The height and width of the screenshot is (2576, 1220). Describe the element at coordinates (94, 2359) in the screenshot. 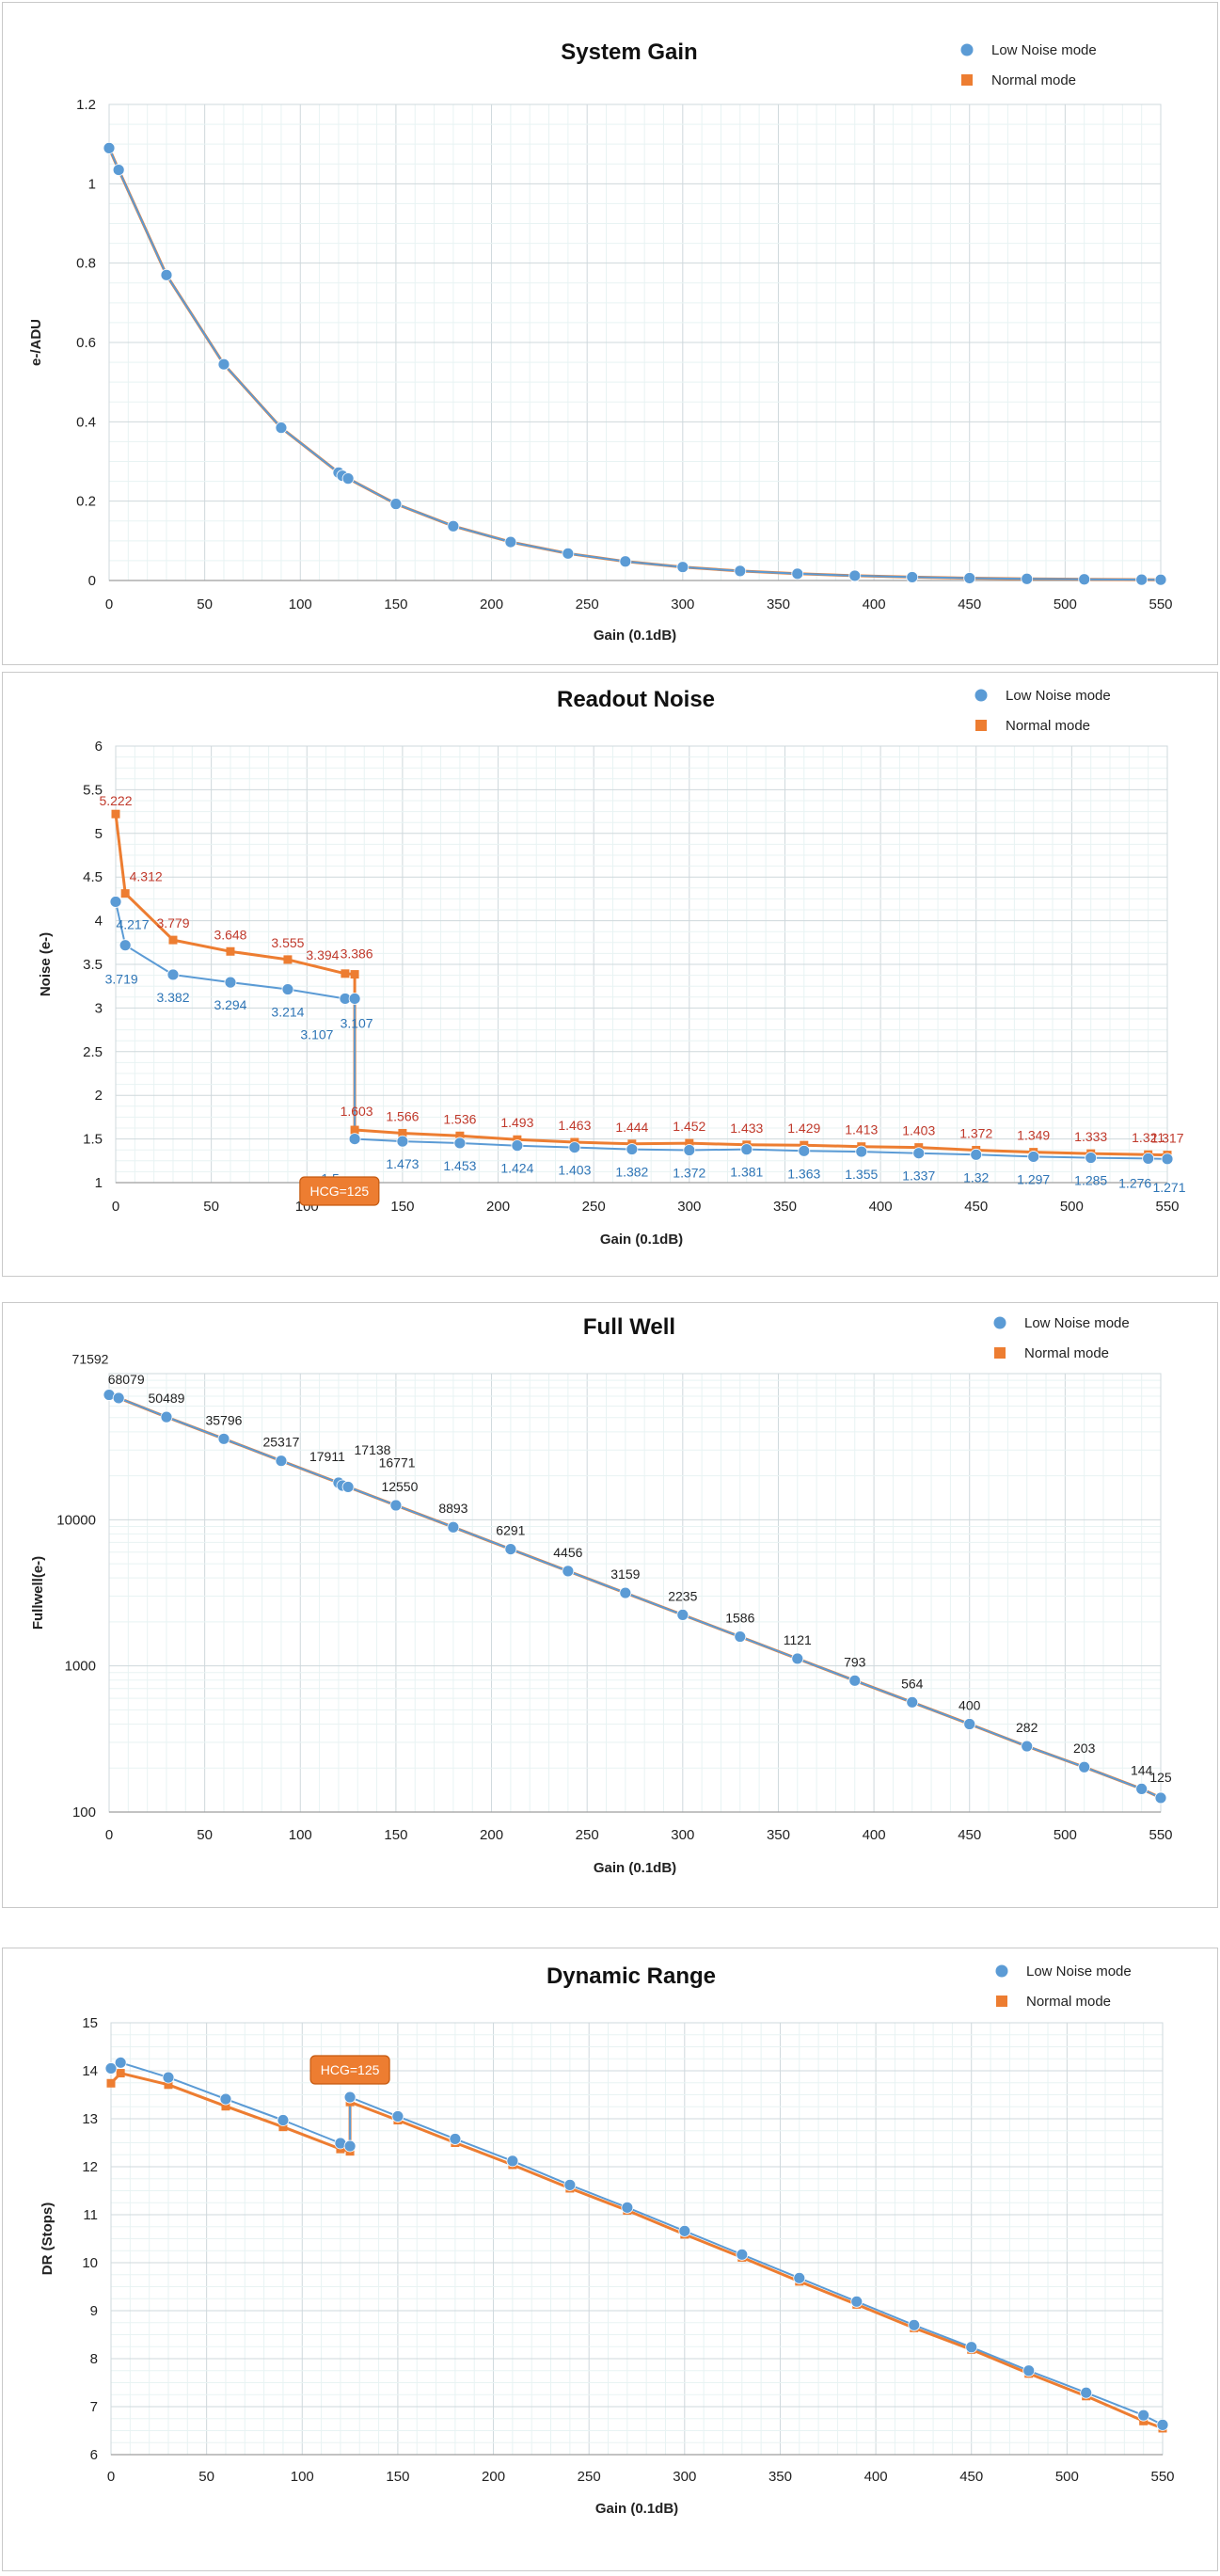

I see `y-tick-label: 8` at that location.